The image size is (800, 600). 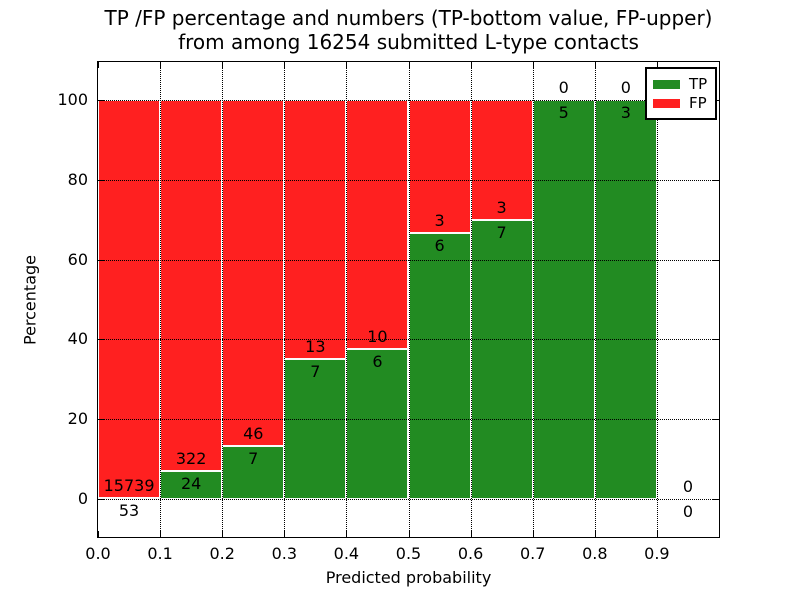 What do you see at coordinates (191, 459) in the screenshot?
I see `fp-count-label: 322` at bounding box center [191, 459].